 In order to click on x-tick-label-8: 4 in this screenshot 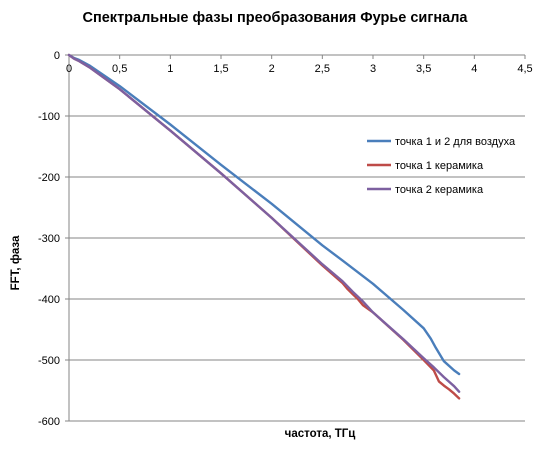, I will do `click(474, 69)`.